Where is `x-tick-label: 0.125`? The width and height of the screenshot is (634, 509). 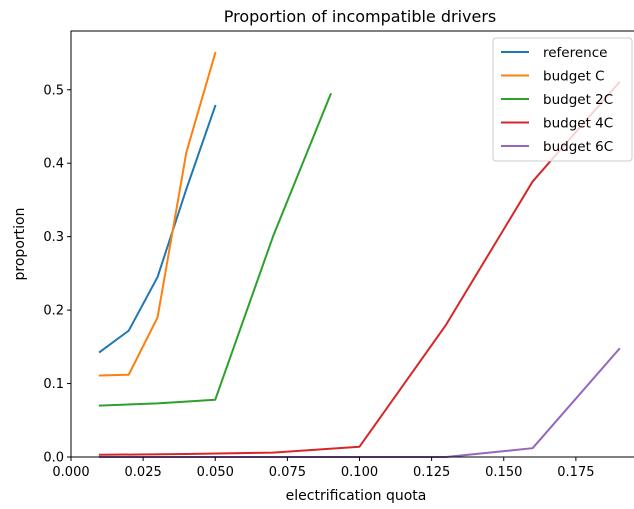 x-tick-label: 0.125 is located at coordinates (431, 472).